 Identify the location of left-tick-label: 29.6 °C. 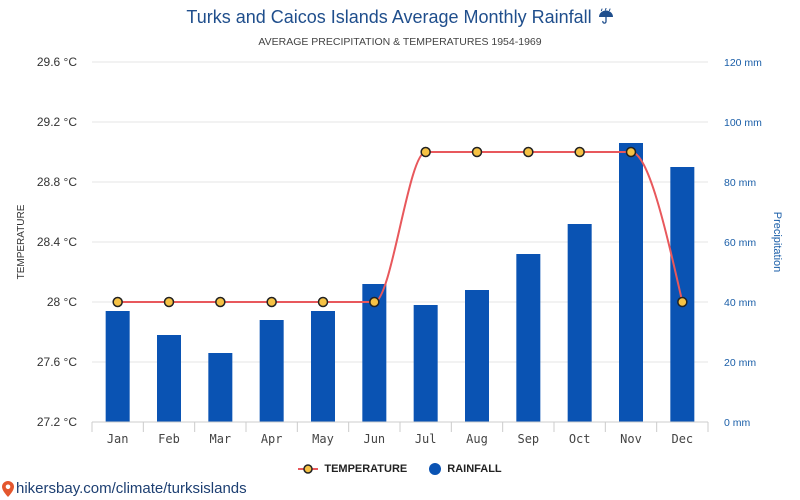
(57, 62).